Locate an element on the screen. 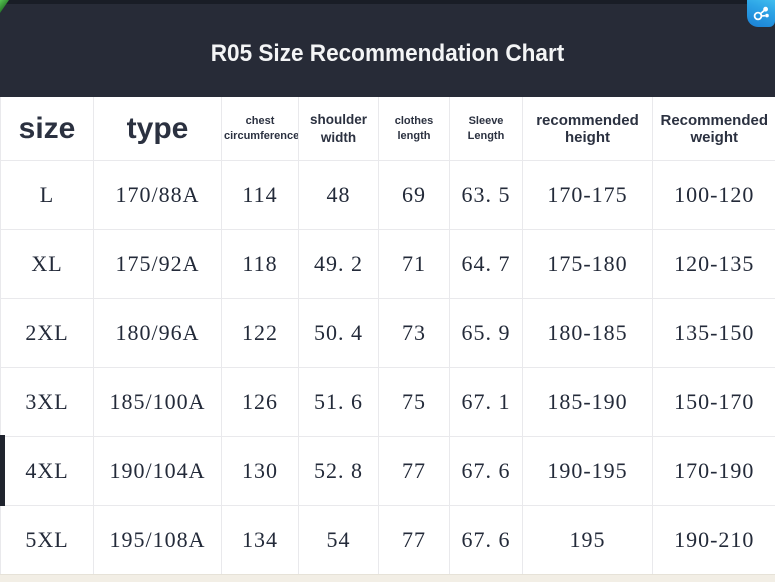 This screenshot has height=582, width=775. column-header-shoulder-width: shoulder width is located at coordinates (338, 129).